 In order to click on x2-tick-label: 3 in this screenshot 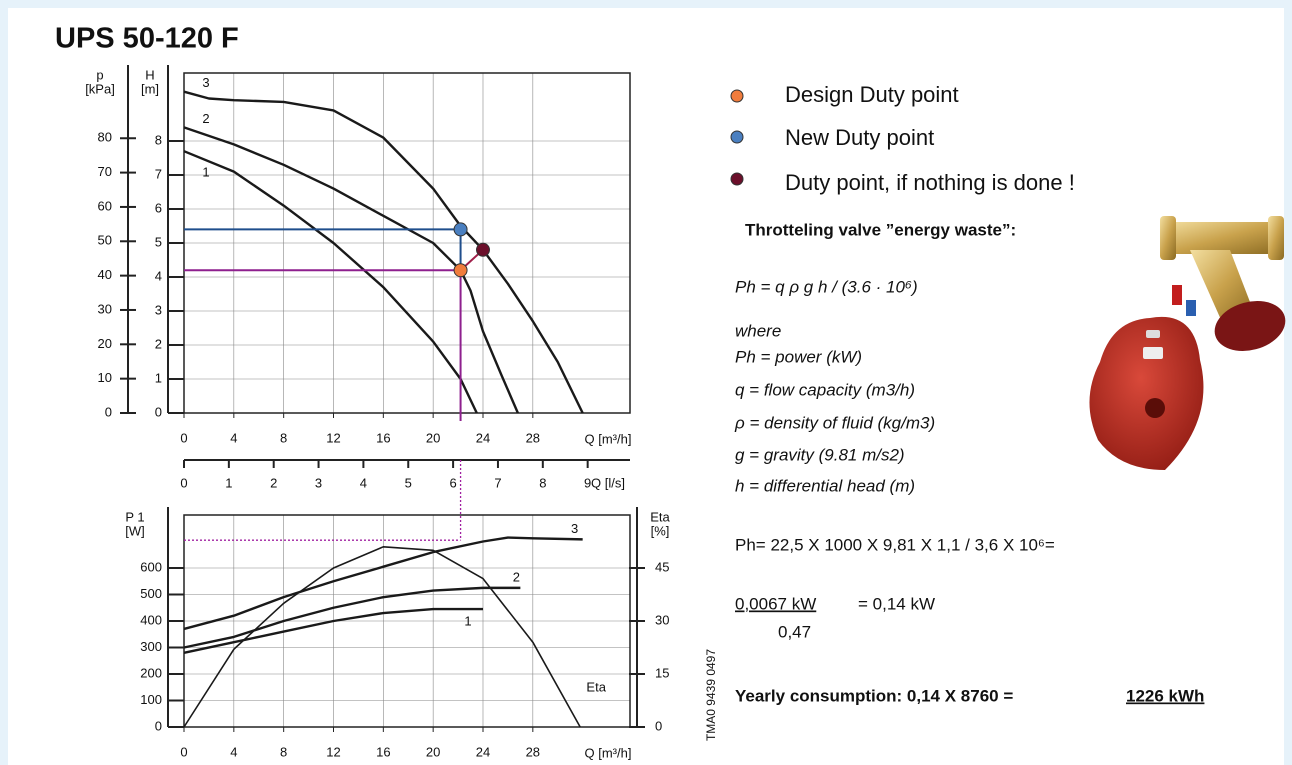, I will do `click(318, 482)`.